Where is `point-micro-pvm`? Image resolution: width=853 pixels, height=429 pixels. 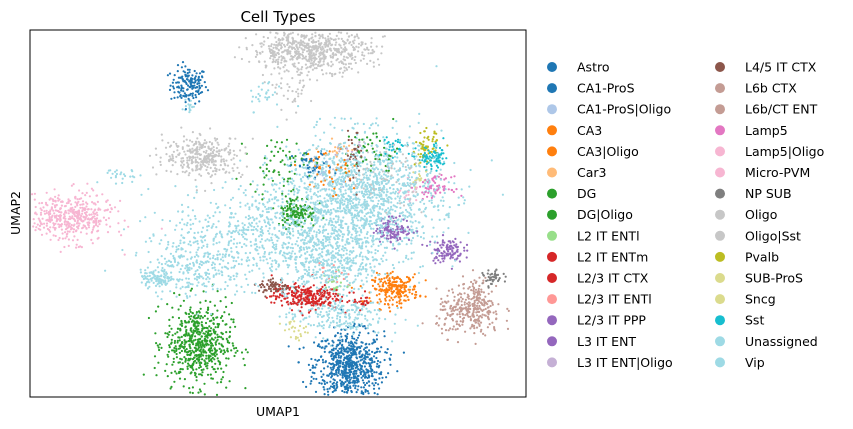 point-micro-pvm is located at coordinates (400, 190).